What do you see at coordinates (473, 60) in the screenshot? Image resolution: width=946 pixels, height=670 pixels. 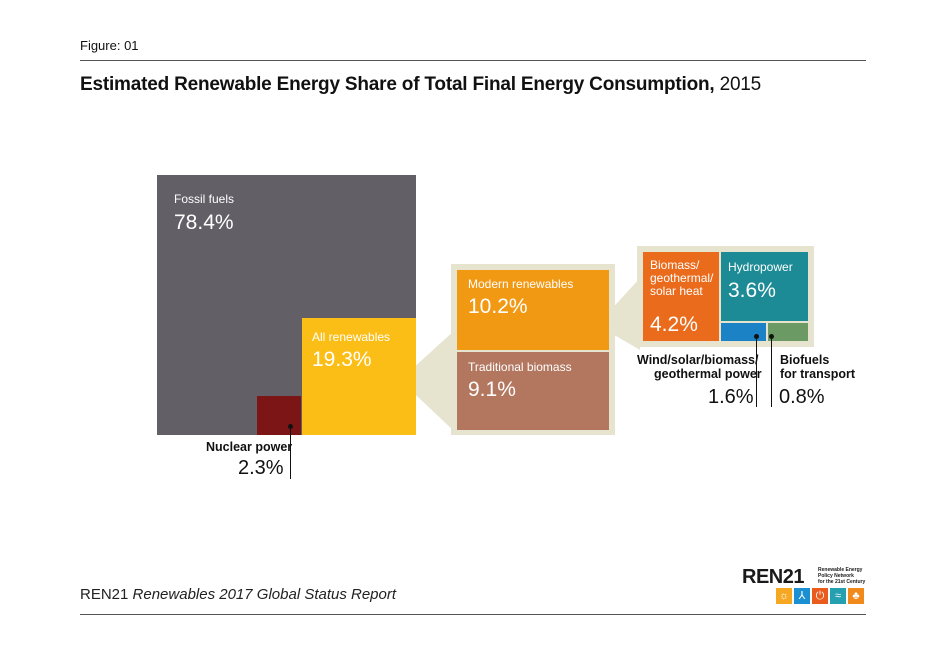 I see `top-rule` at bounding box center [473, 60].